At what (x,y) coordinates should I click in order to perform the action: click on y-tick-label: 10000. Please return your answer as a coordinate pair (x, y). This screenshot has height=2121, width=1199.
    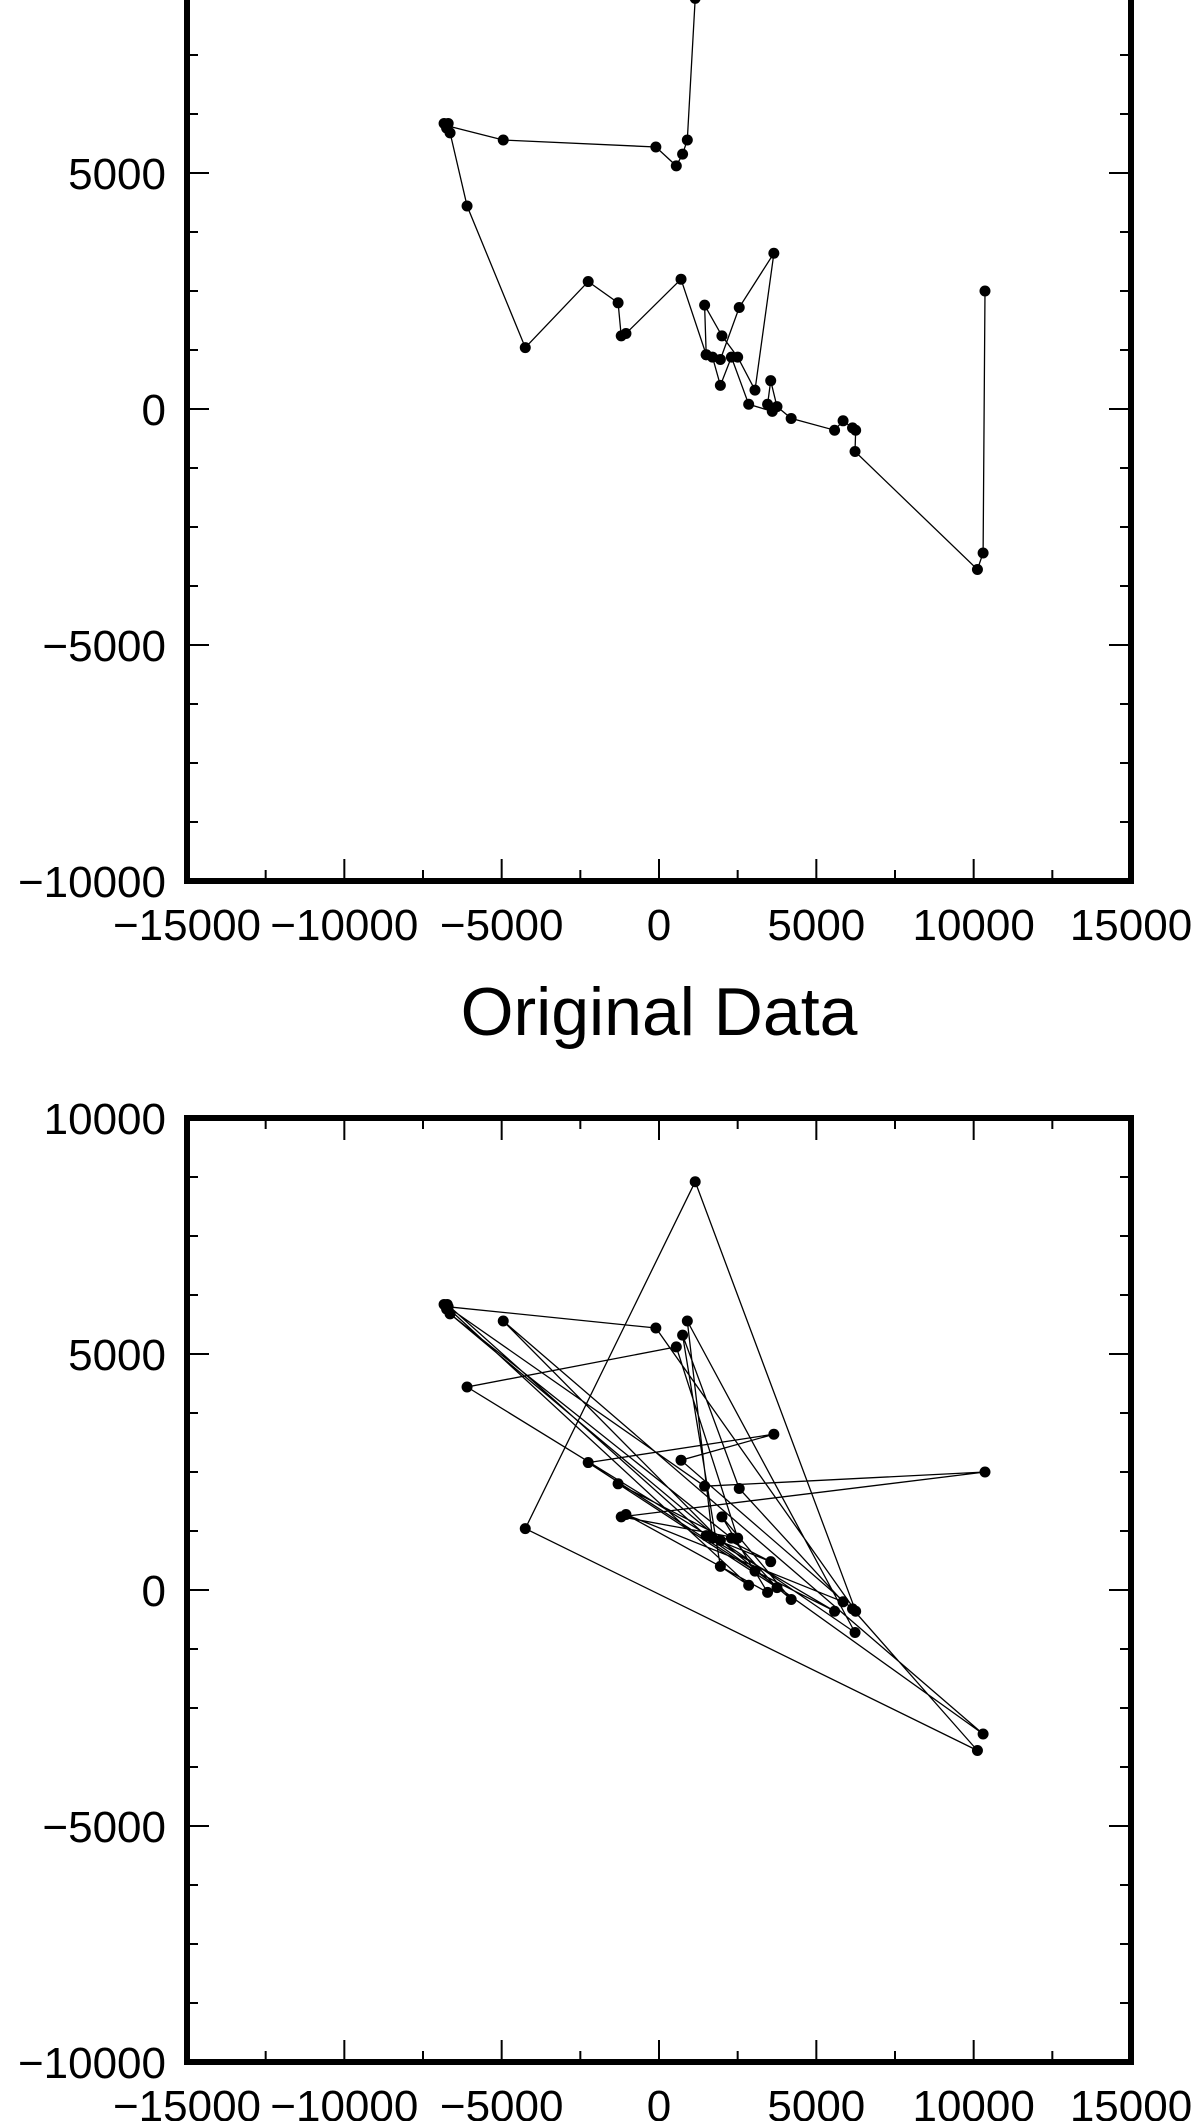
    Looking at the image, I should click on (105, 1119).